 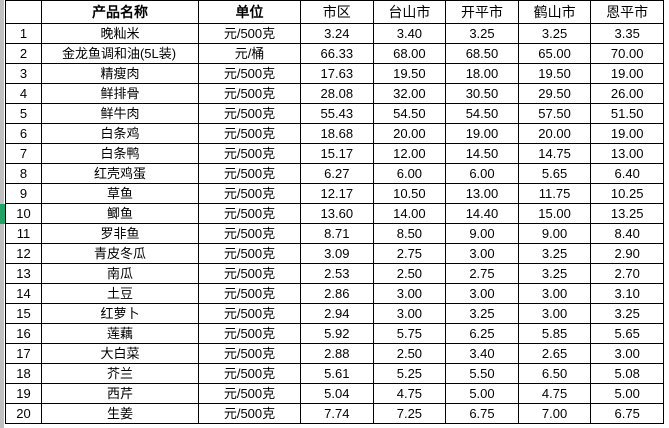 I want to click on price-cell: 5.65, so click(x=554, y=173).